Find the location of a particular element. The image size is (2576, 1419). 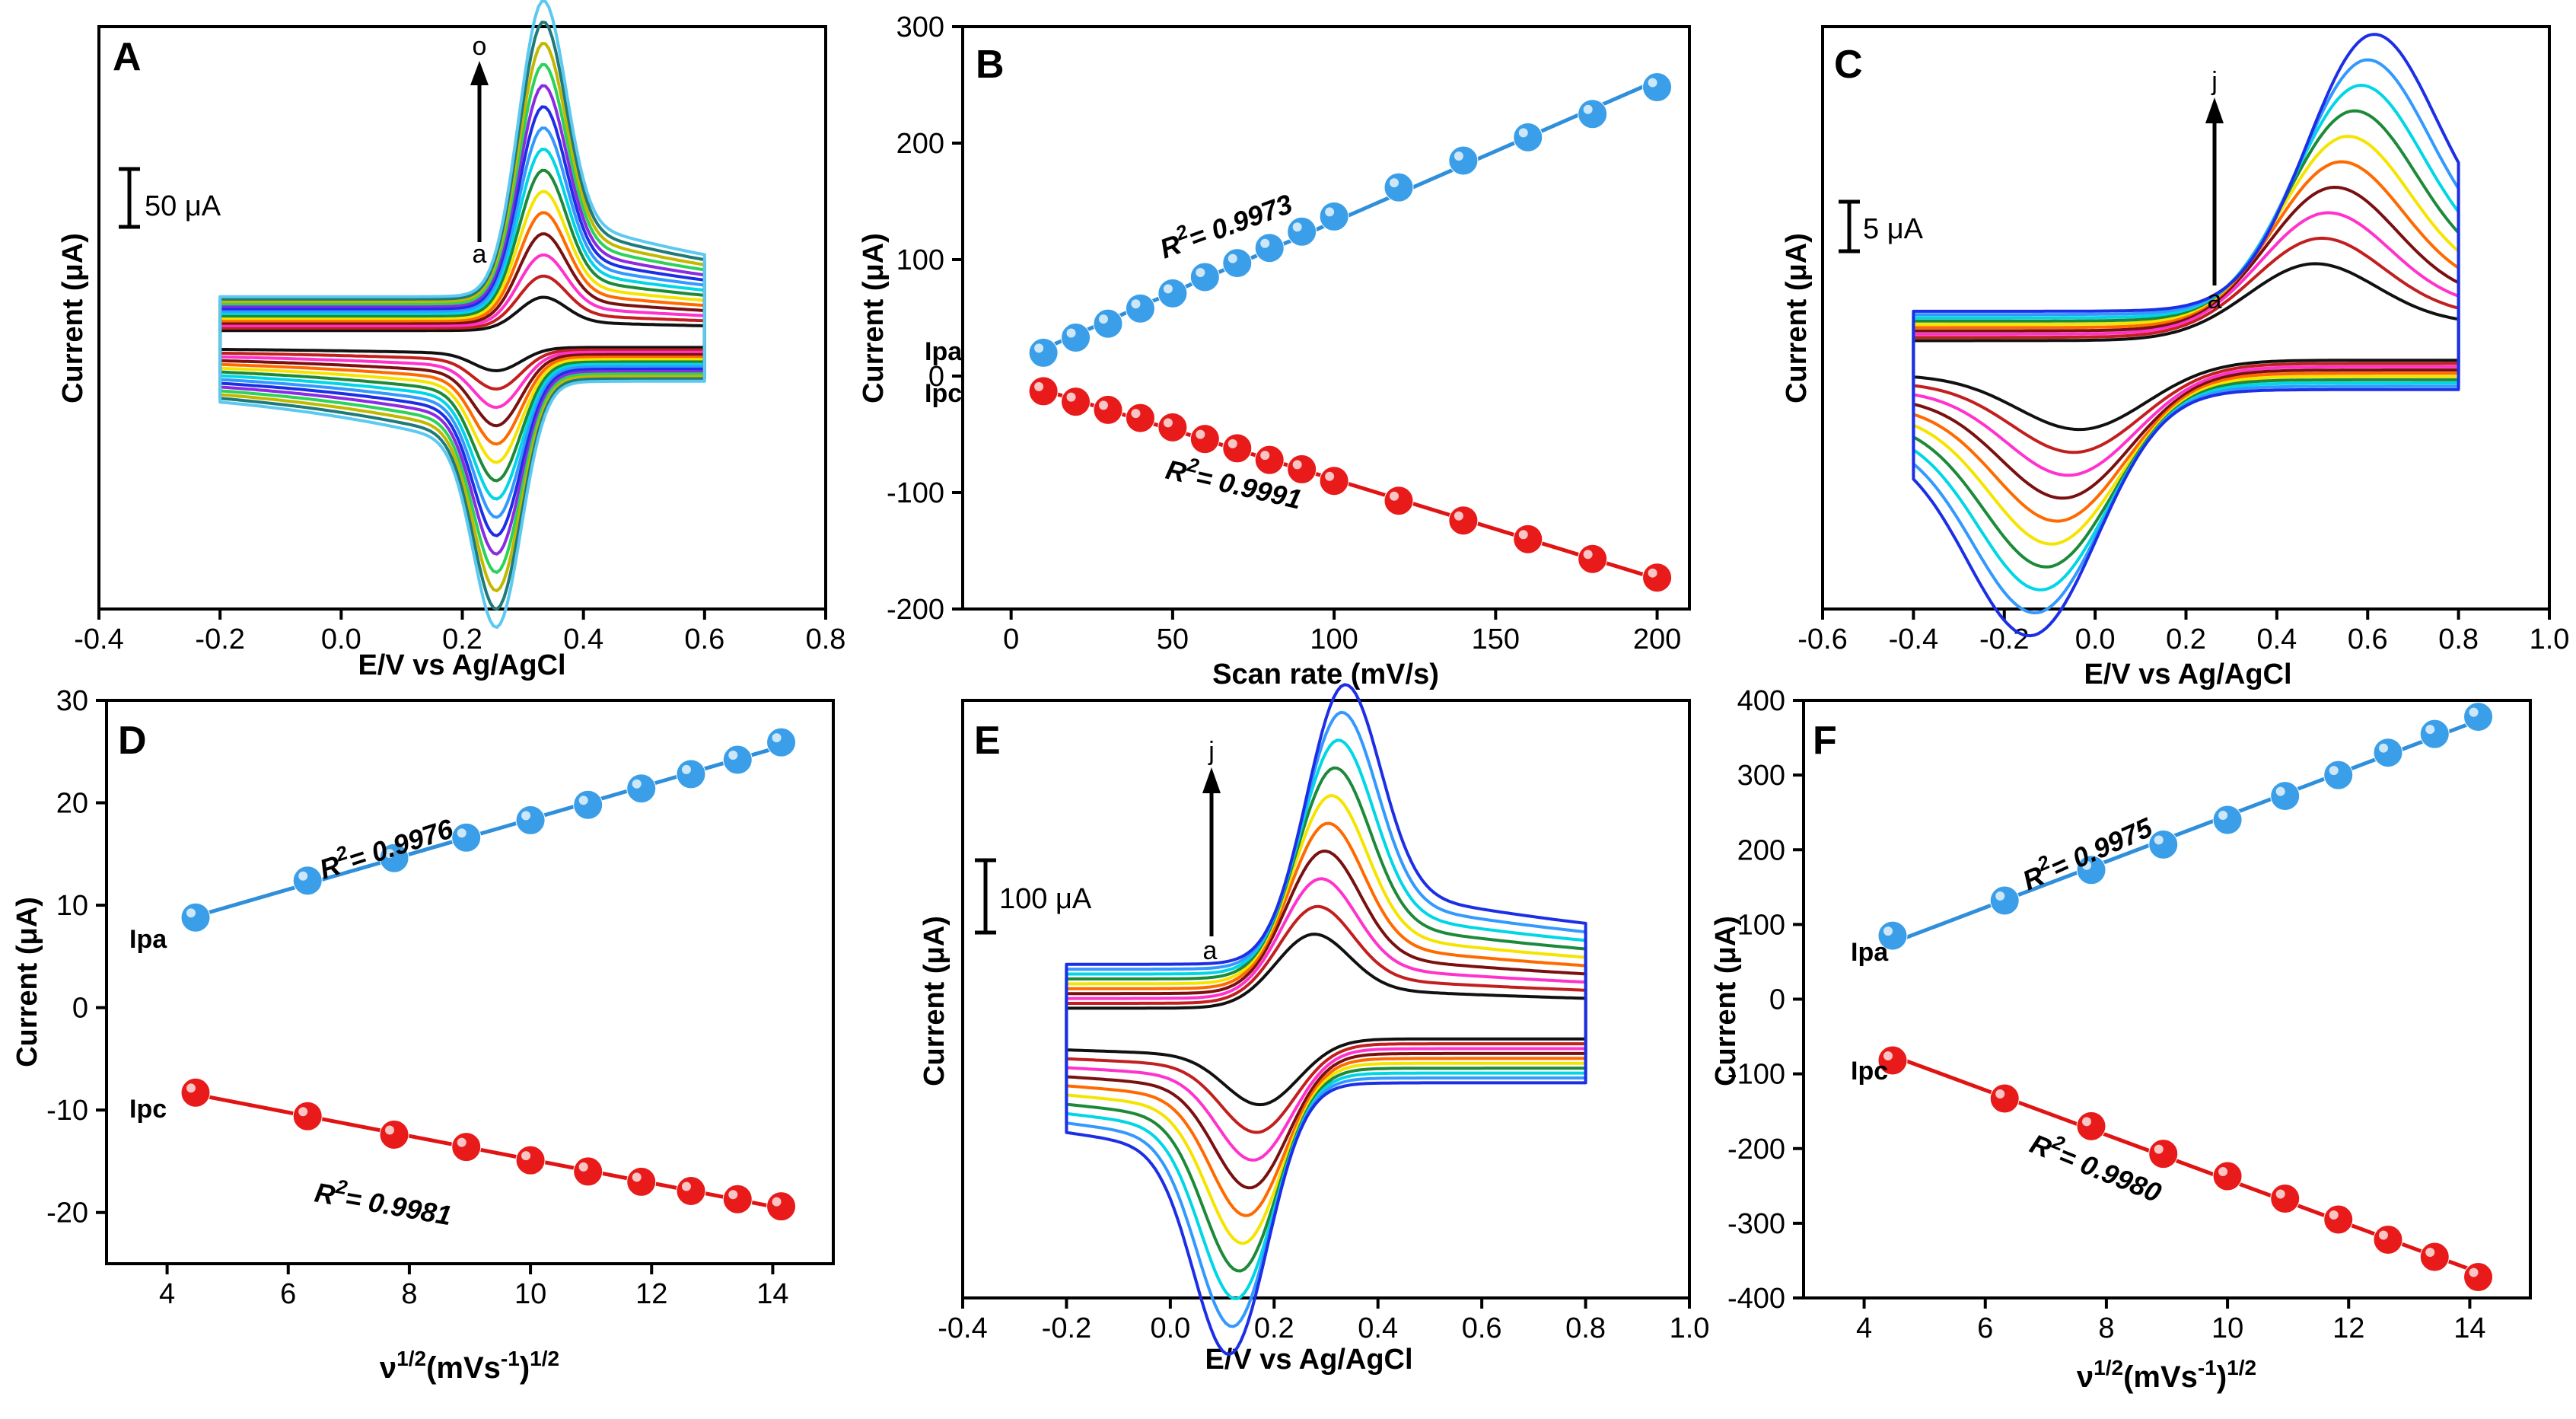

panel-A-xtick-label: -0.4 is located at coordinates (98, 639).